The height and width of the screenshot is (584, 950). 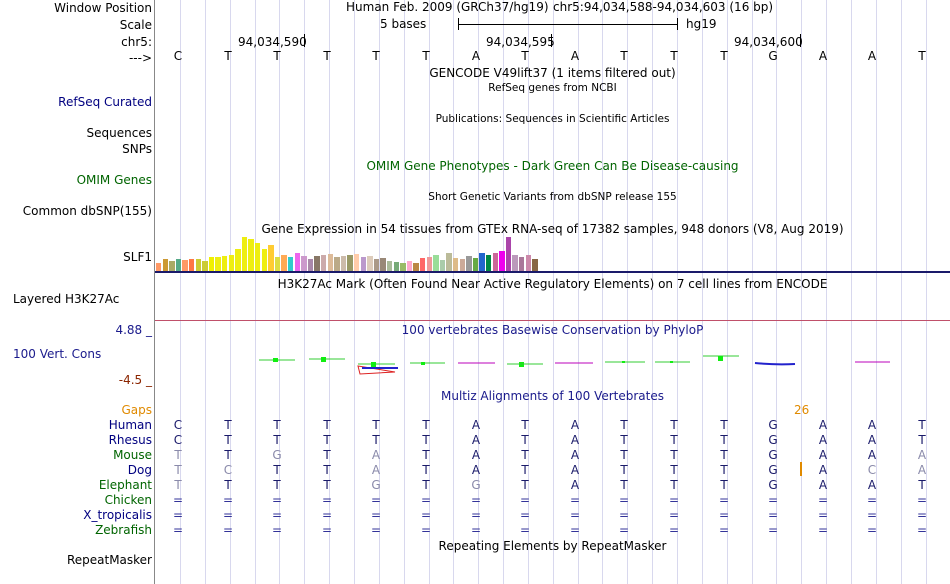 What do you see at coordinates (117, 515) in the screenshot?
I see `species-label-x_tropicalis: X_tropicalis` at bounding box center [117, 515].